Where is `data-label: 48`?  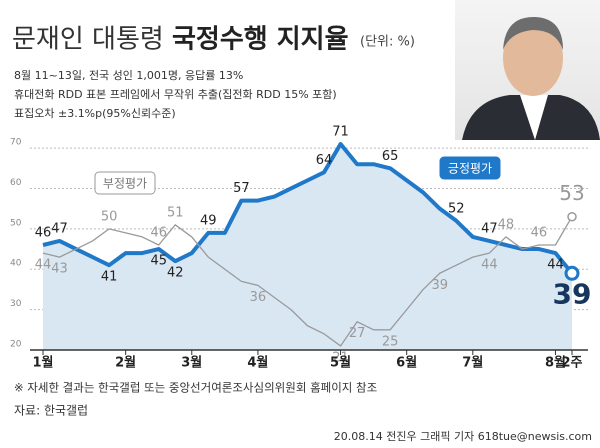 data-label: 48 is located at coordinates (506, 224).